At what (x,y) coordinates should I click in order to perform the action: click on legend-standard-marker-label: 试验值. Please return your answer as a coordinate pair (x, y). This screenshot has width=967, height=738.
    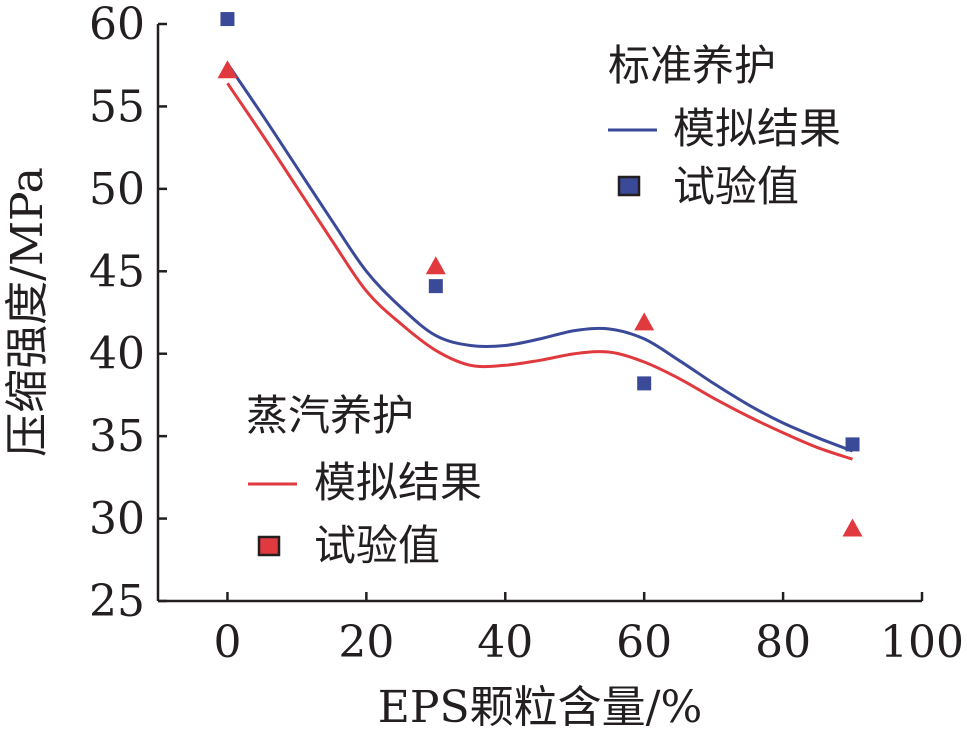
    Looking at the image, I should click on (736, 186).